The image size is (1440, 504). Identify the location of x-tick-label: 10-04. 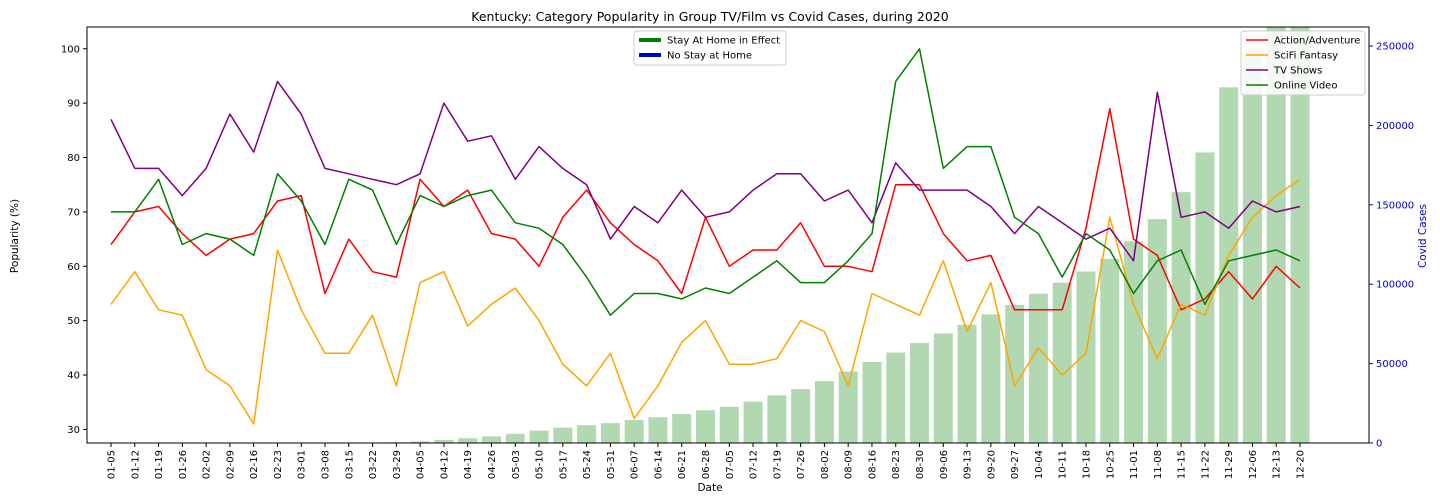
(1039, 464).